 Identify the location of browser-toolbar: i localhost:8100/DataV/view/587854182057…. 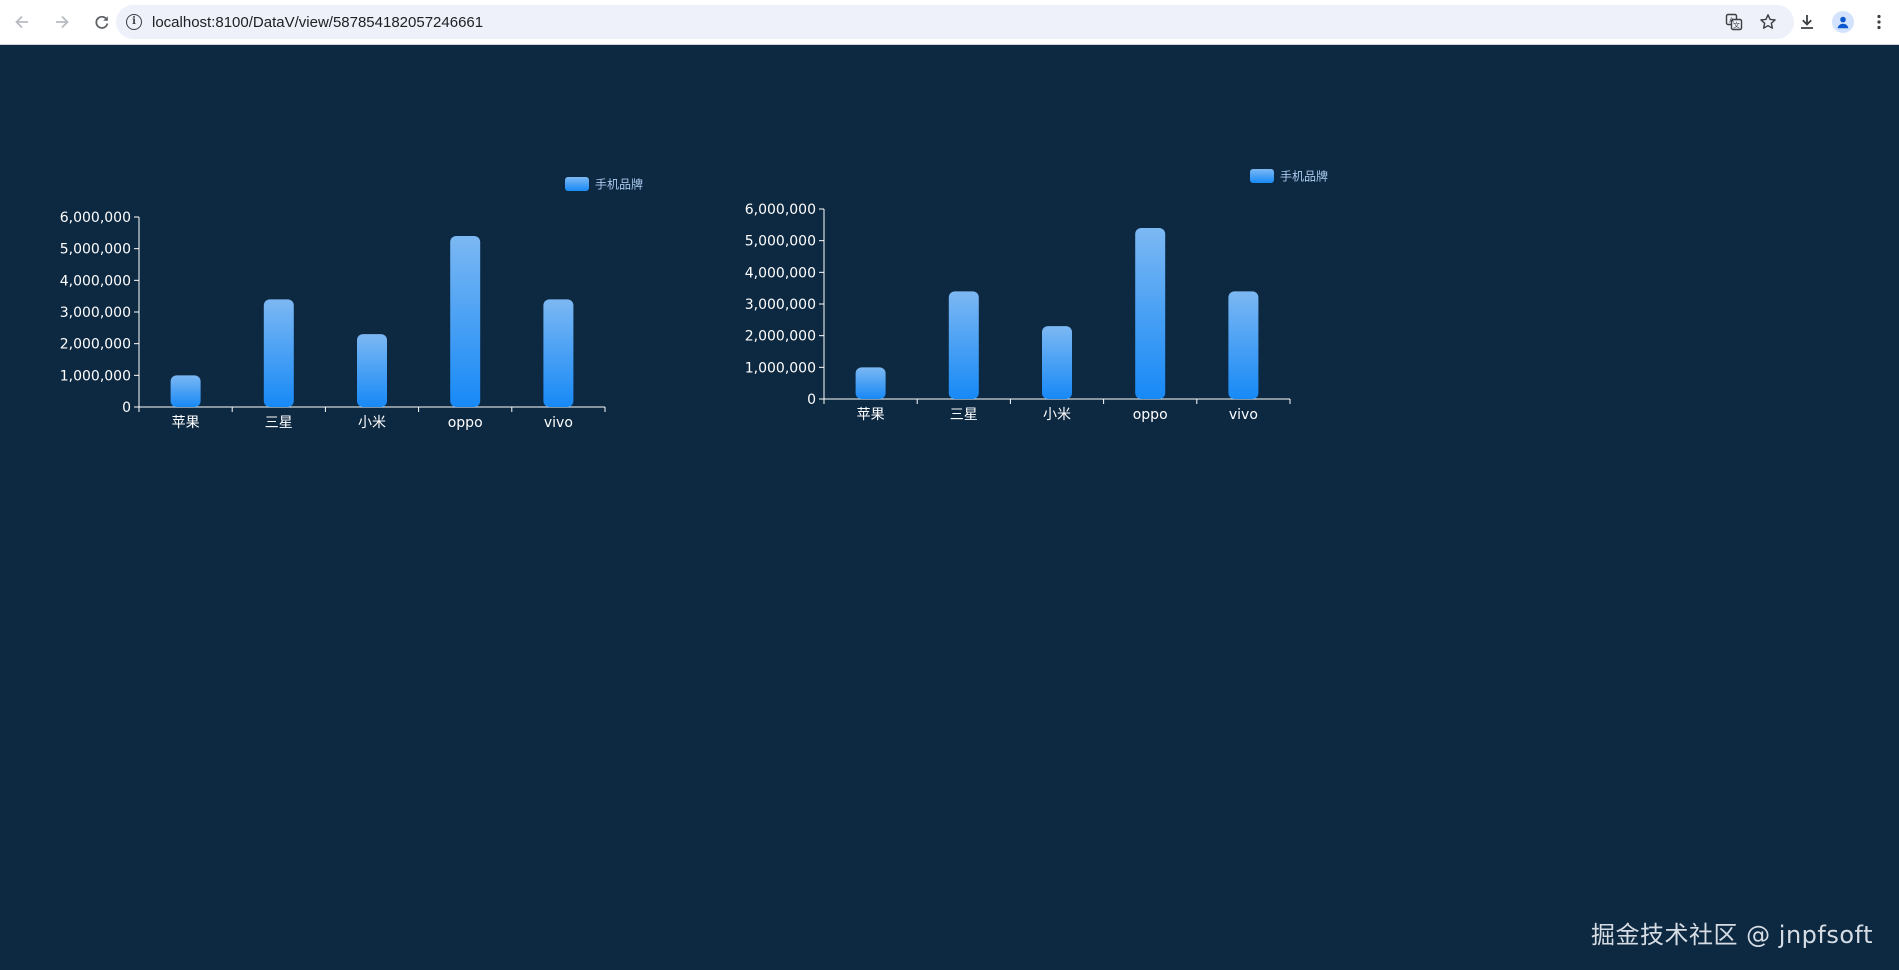
(949, 22).